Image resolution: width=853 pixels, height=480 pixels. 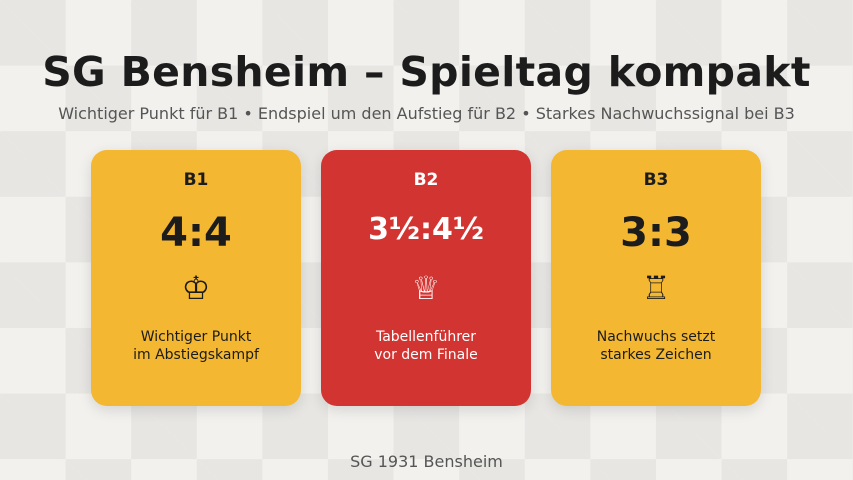 I want to click on desc-line: im Abstiegskampf, so click(x=196, y=355).